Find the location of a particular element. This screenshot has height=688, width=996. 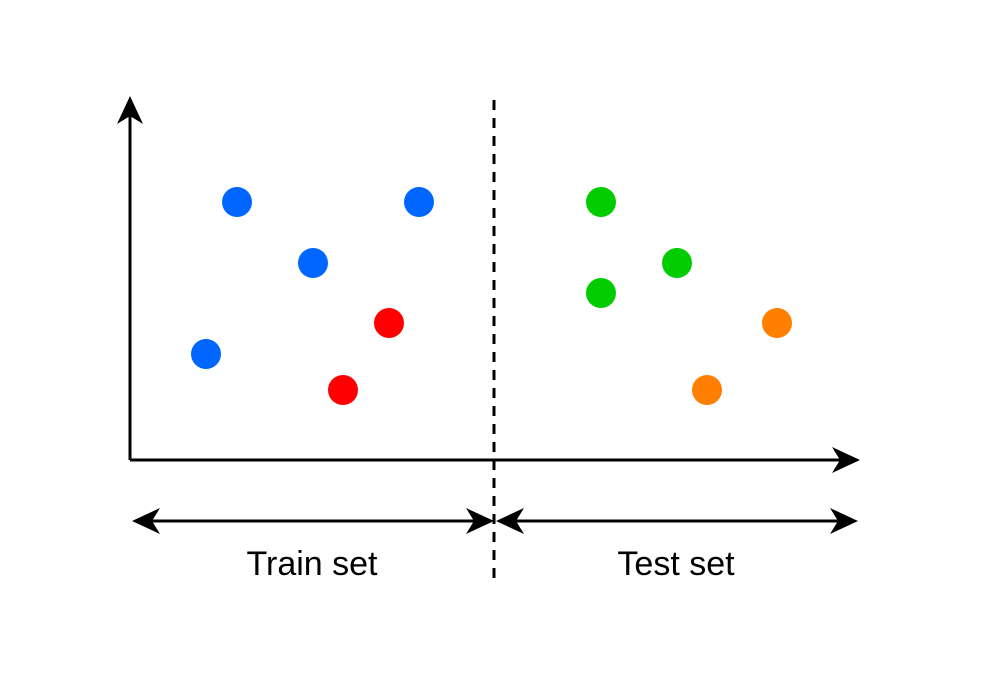

y-axis-arrowhead is located at coordinates (130, 110).